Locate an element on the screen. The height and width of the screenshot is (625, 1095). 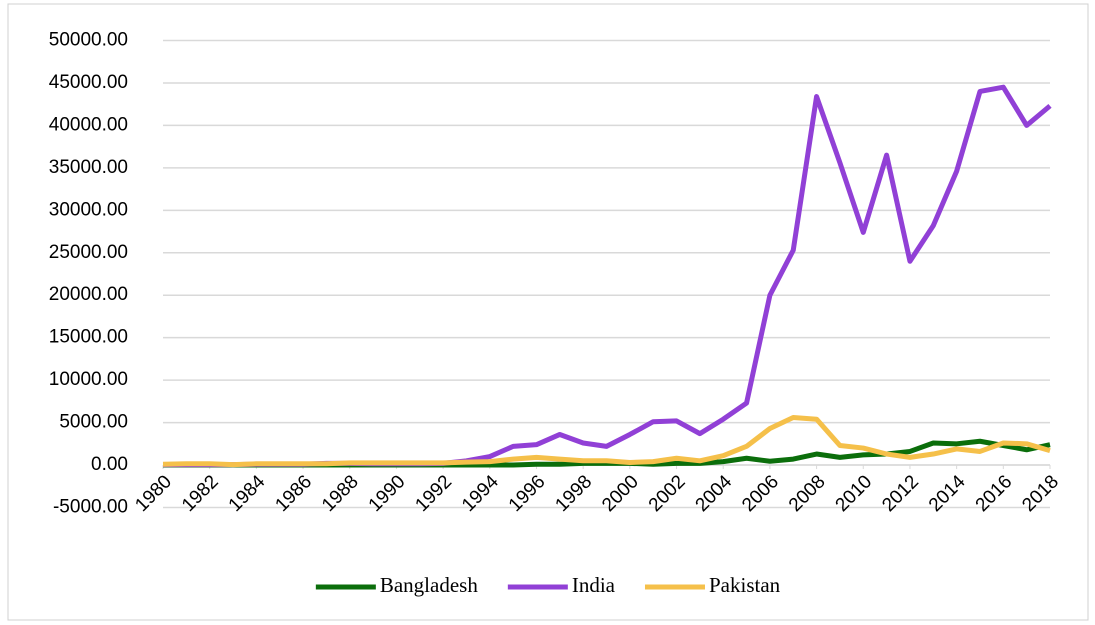
y-tick-label: 25000.00 is located at coordinates (88, 252).